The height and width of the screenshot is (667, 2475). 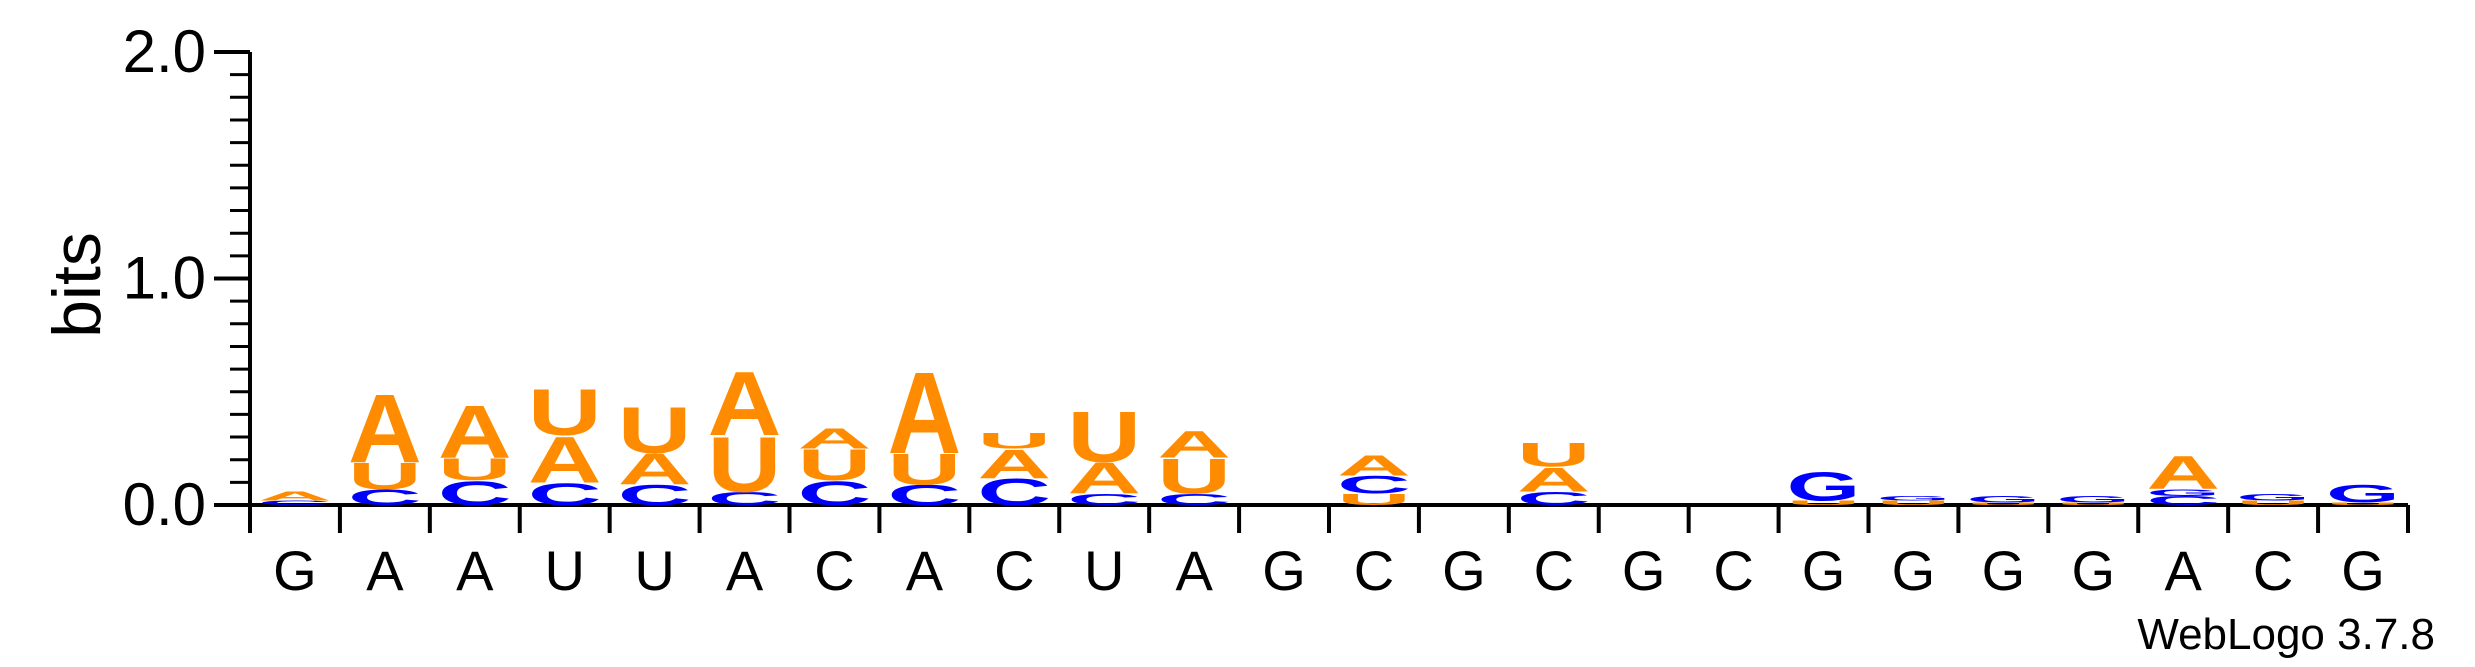 What do you see at coordinates (164, 504) in the screenshot?
I see `y-tick-label: 0.0` at bounding box center [164, 504].